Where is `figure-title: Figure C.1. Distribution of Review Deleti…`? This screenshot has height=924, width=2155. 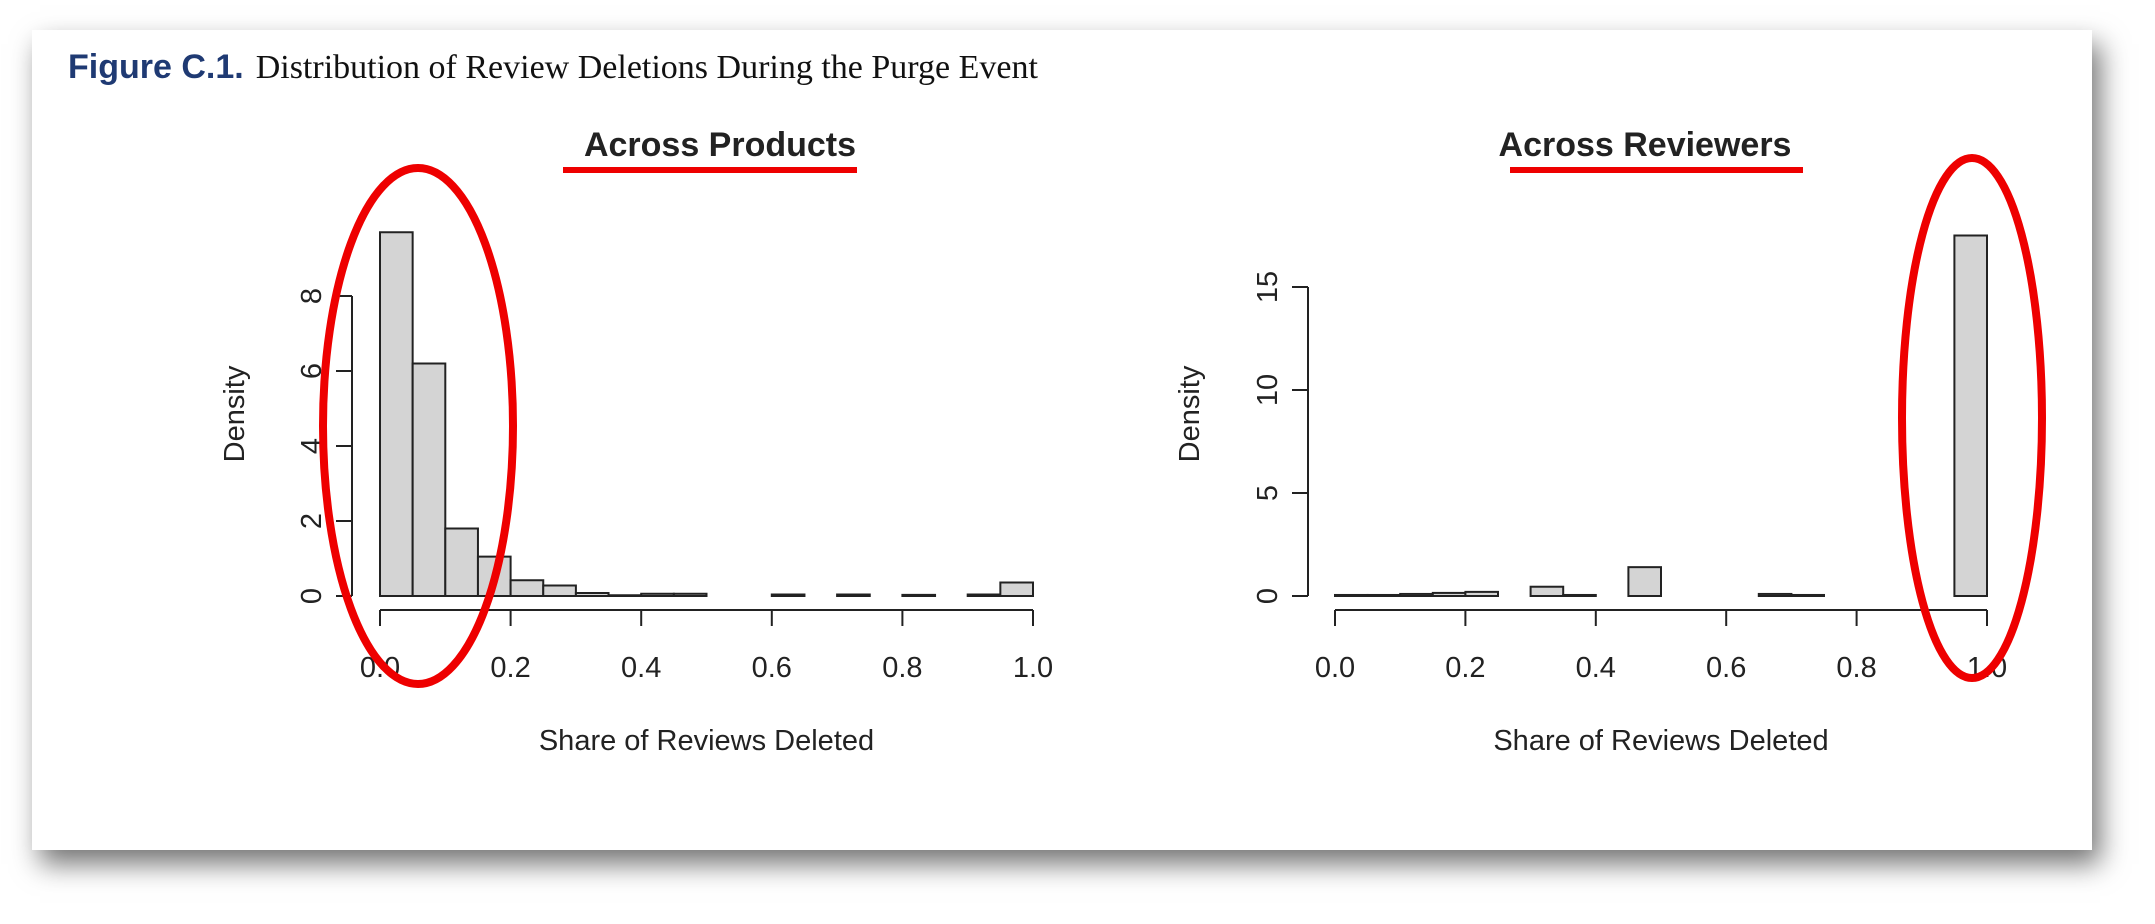
figure-title: Figure C.1. Distribution of Review Deleti… is located at coordinates (553, 67).